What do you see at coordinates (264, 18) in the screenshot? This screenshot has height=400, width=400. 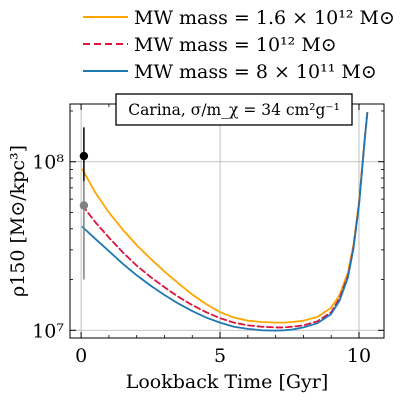 I see `legend-label-series-1: MW mass = 1.6 × 10¹² M⊙` at bounding box center [264, 18].